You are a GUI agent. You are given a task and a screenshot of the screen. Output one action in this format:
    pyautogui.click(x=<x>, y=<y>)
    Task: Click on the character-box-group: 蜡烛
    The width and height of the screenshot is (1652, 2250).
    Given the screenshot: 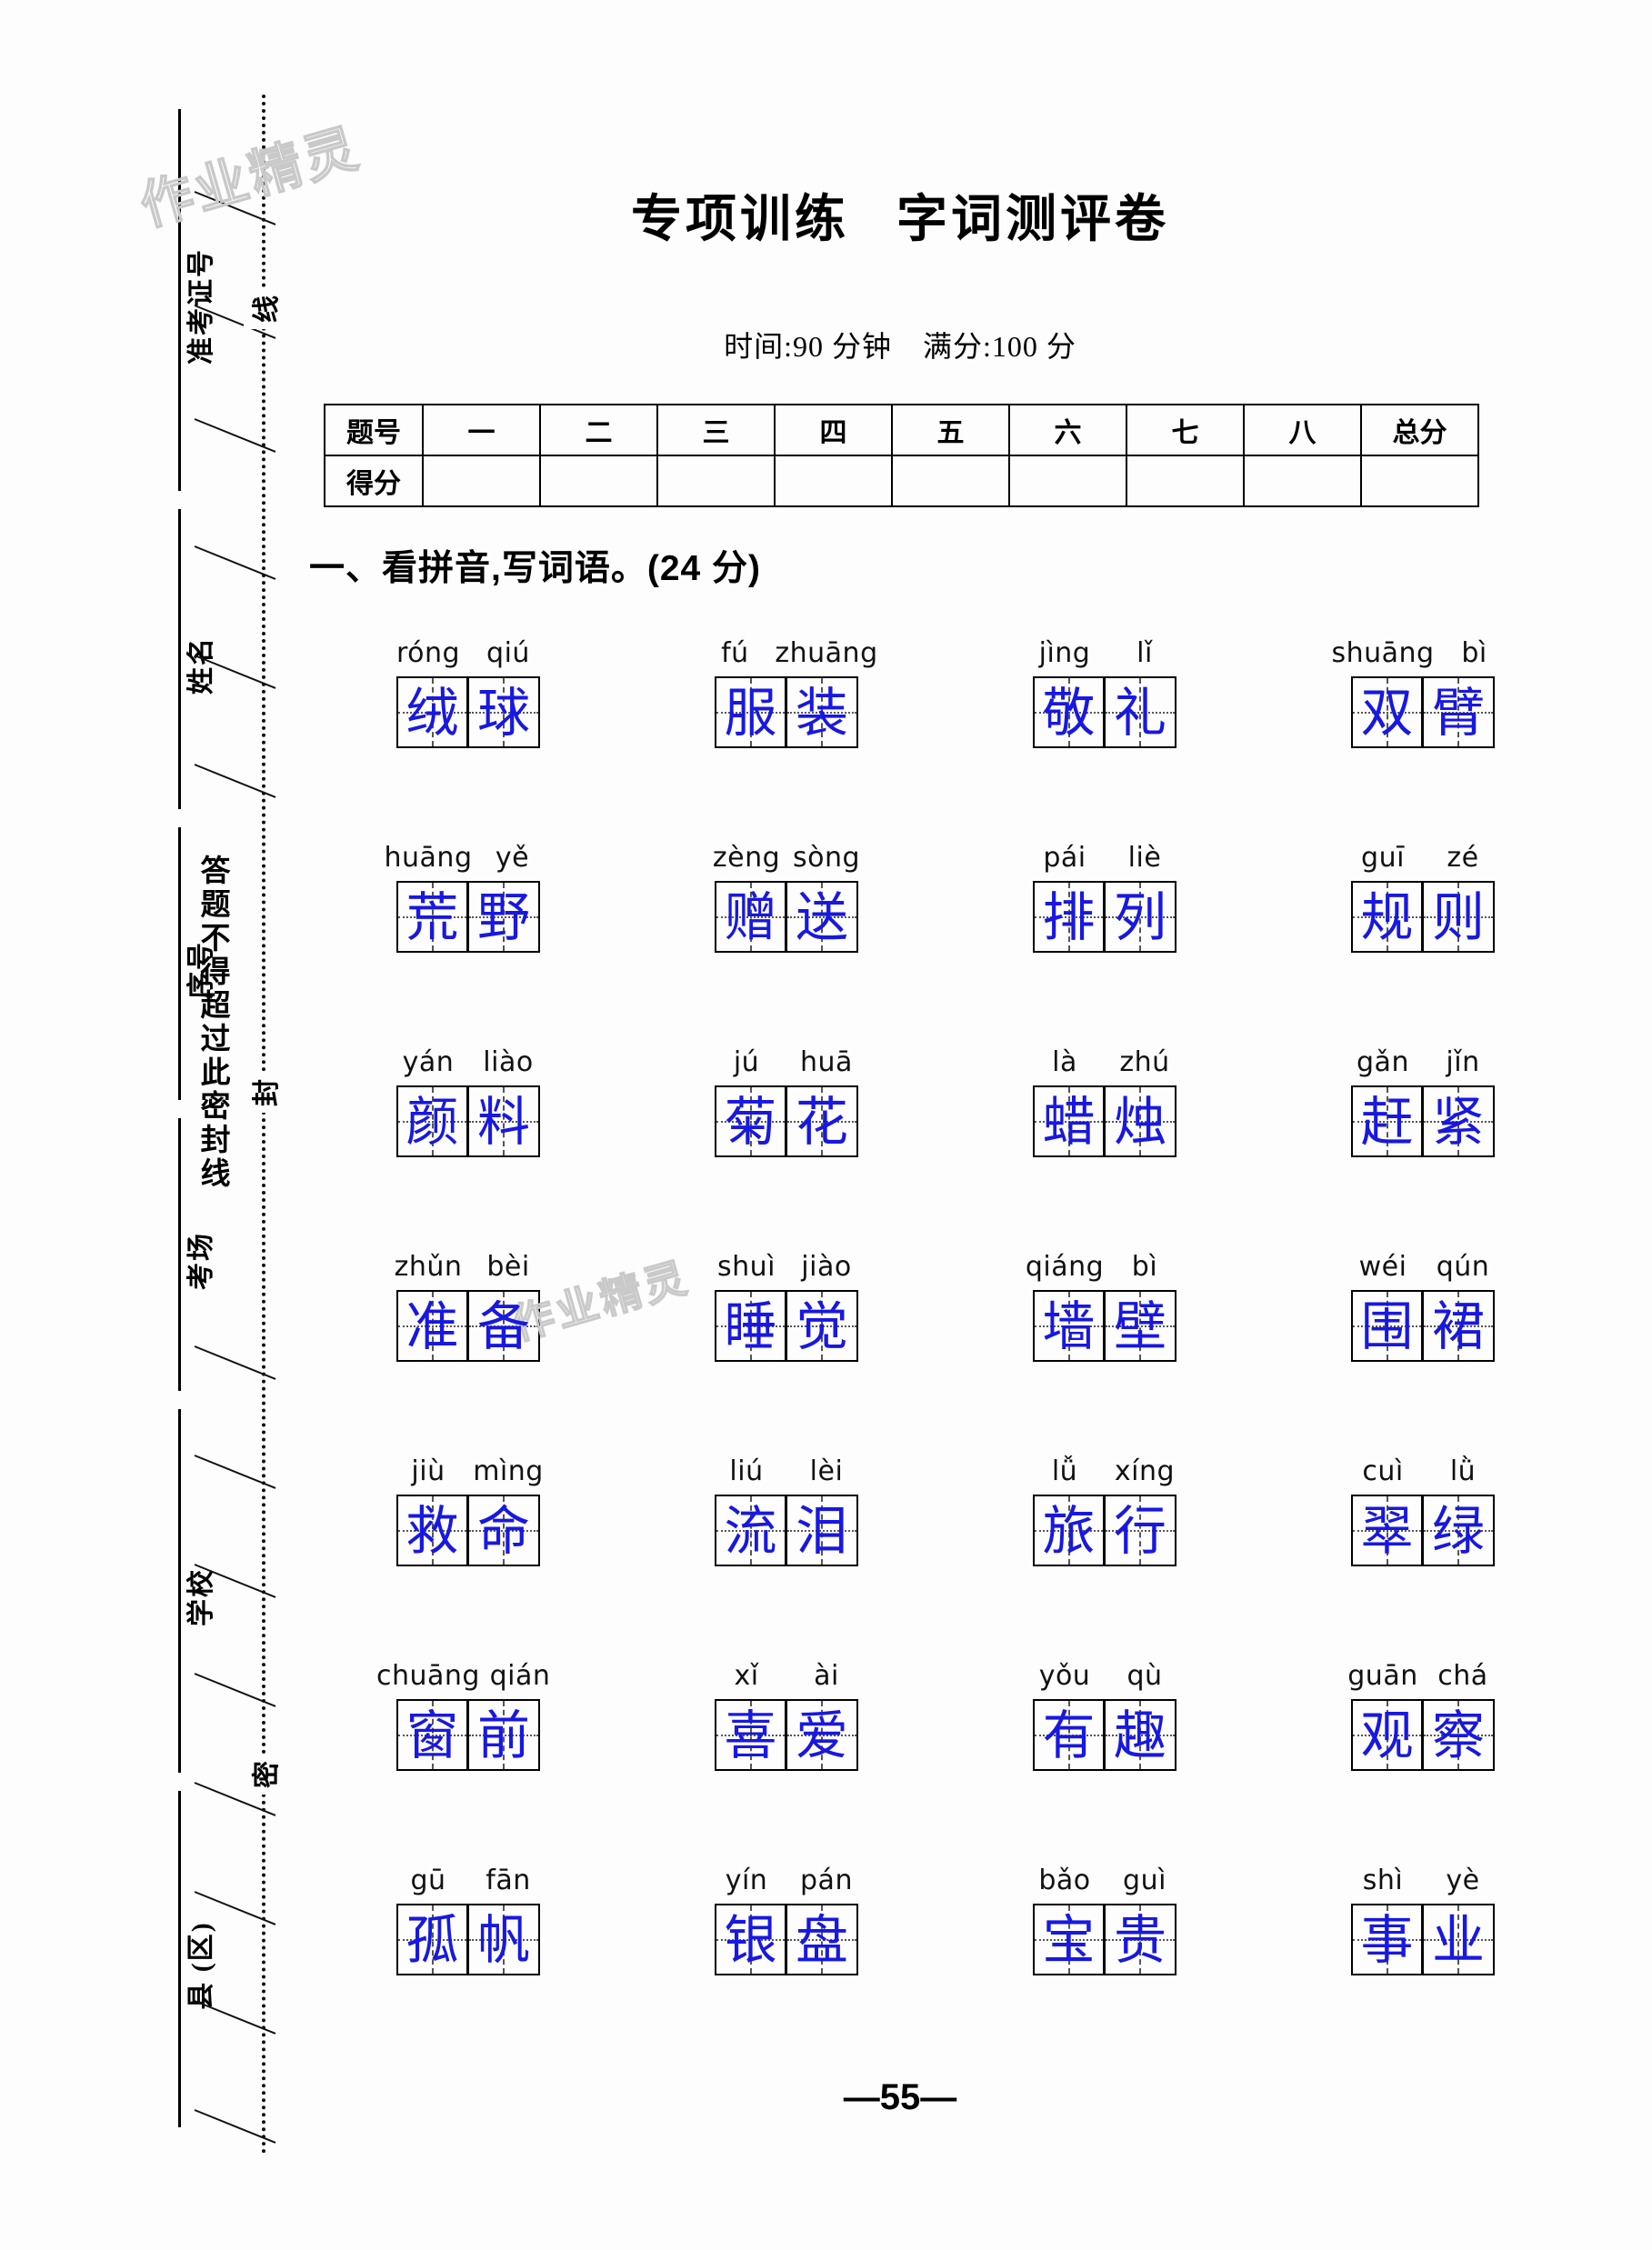 What is the action you would take?
    pyautogui.click(x=1105, y=1121)
    